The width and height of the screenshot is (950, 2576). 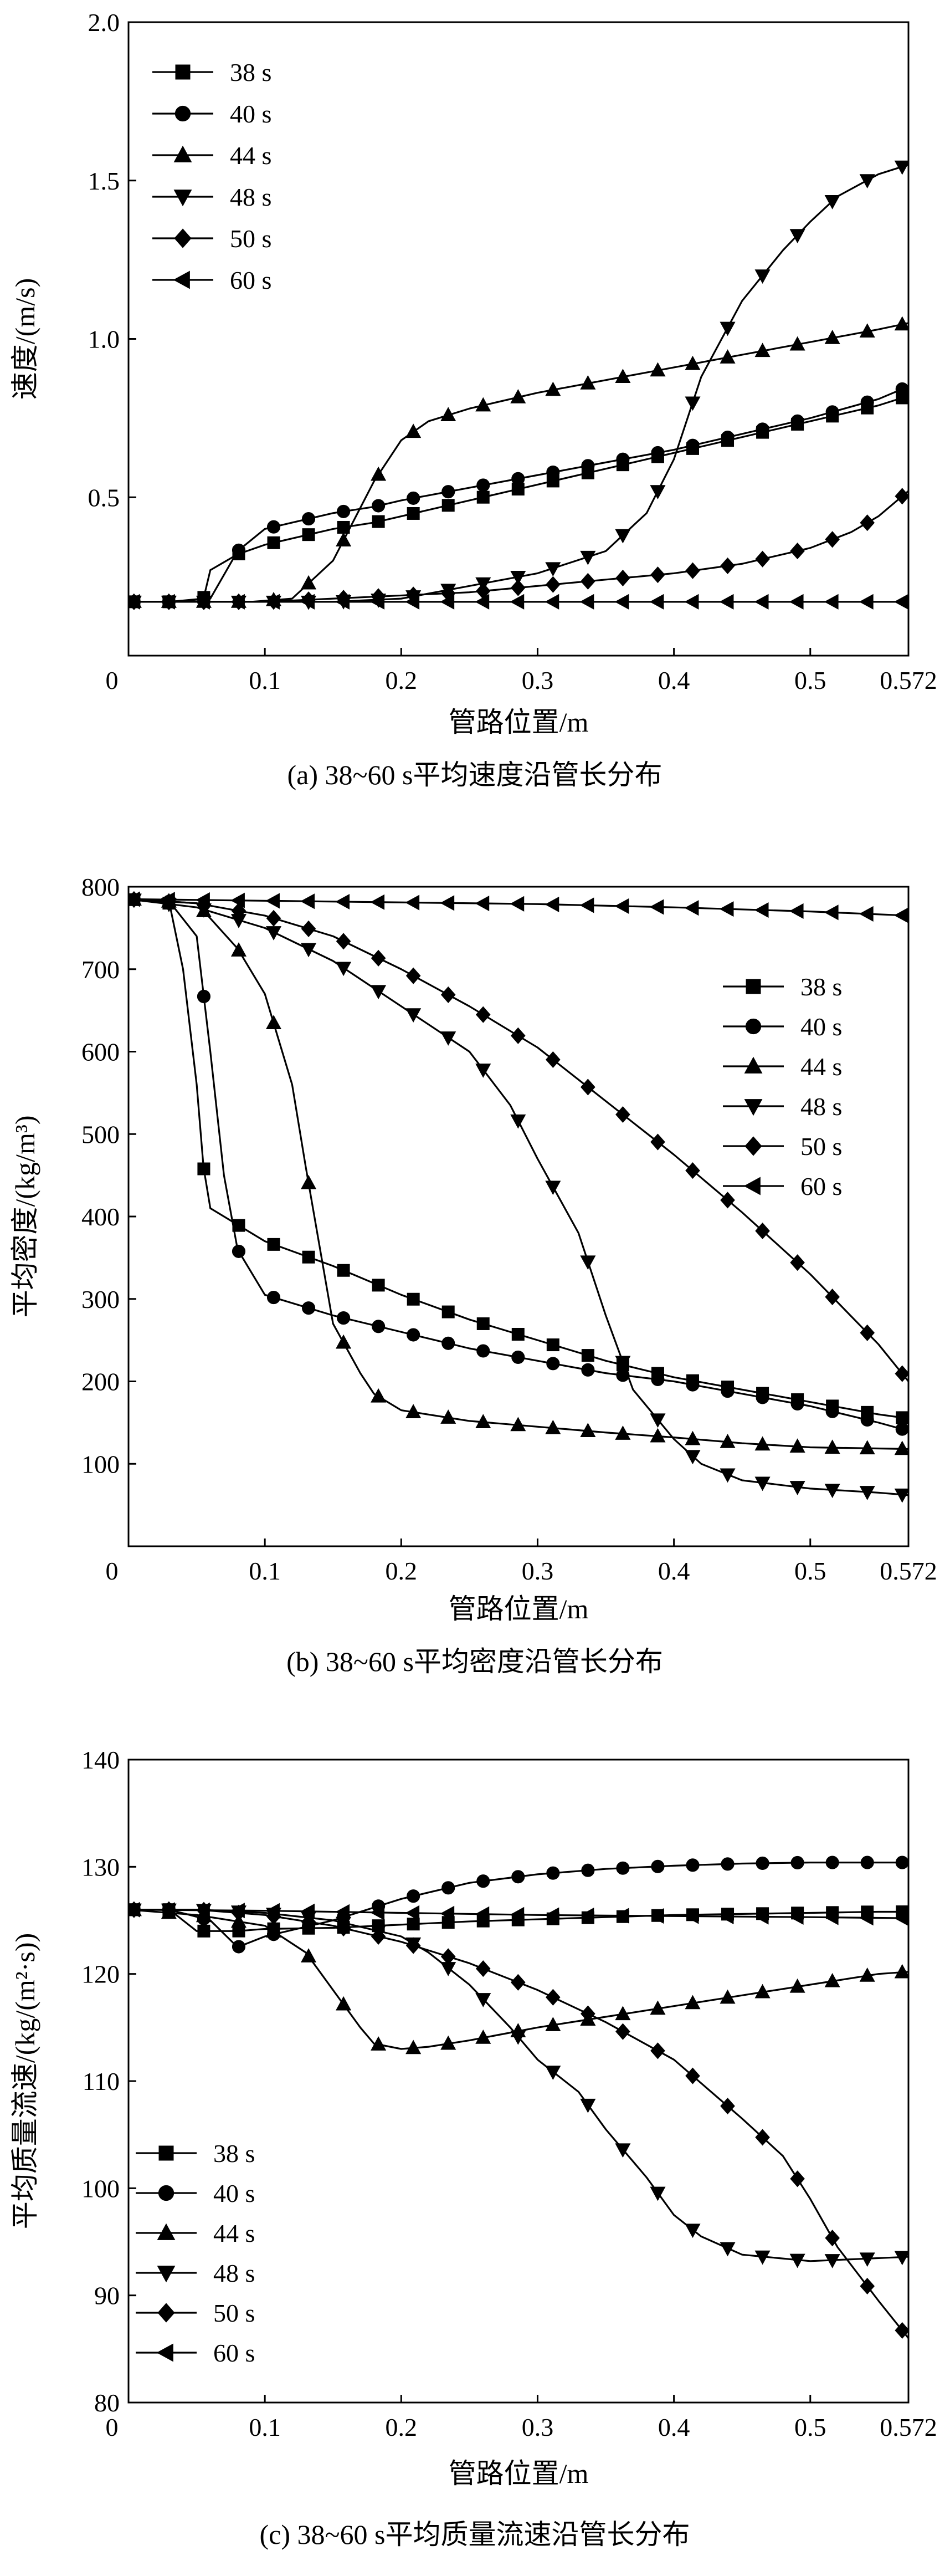 What do you see at coordinates (101, 1760) in the screenshot?
I see `y-tick-label: 140` at bounding box center [101, 1760].